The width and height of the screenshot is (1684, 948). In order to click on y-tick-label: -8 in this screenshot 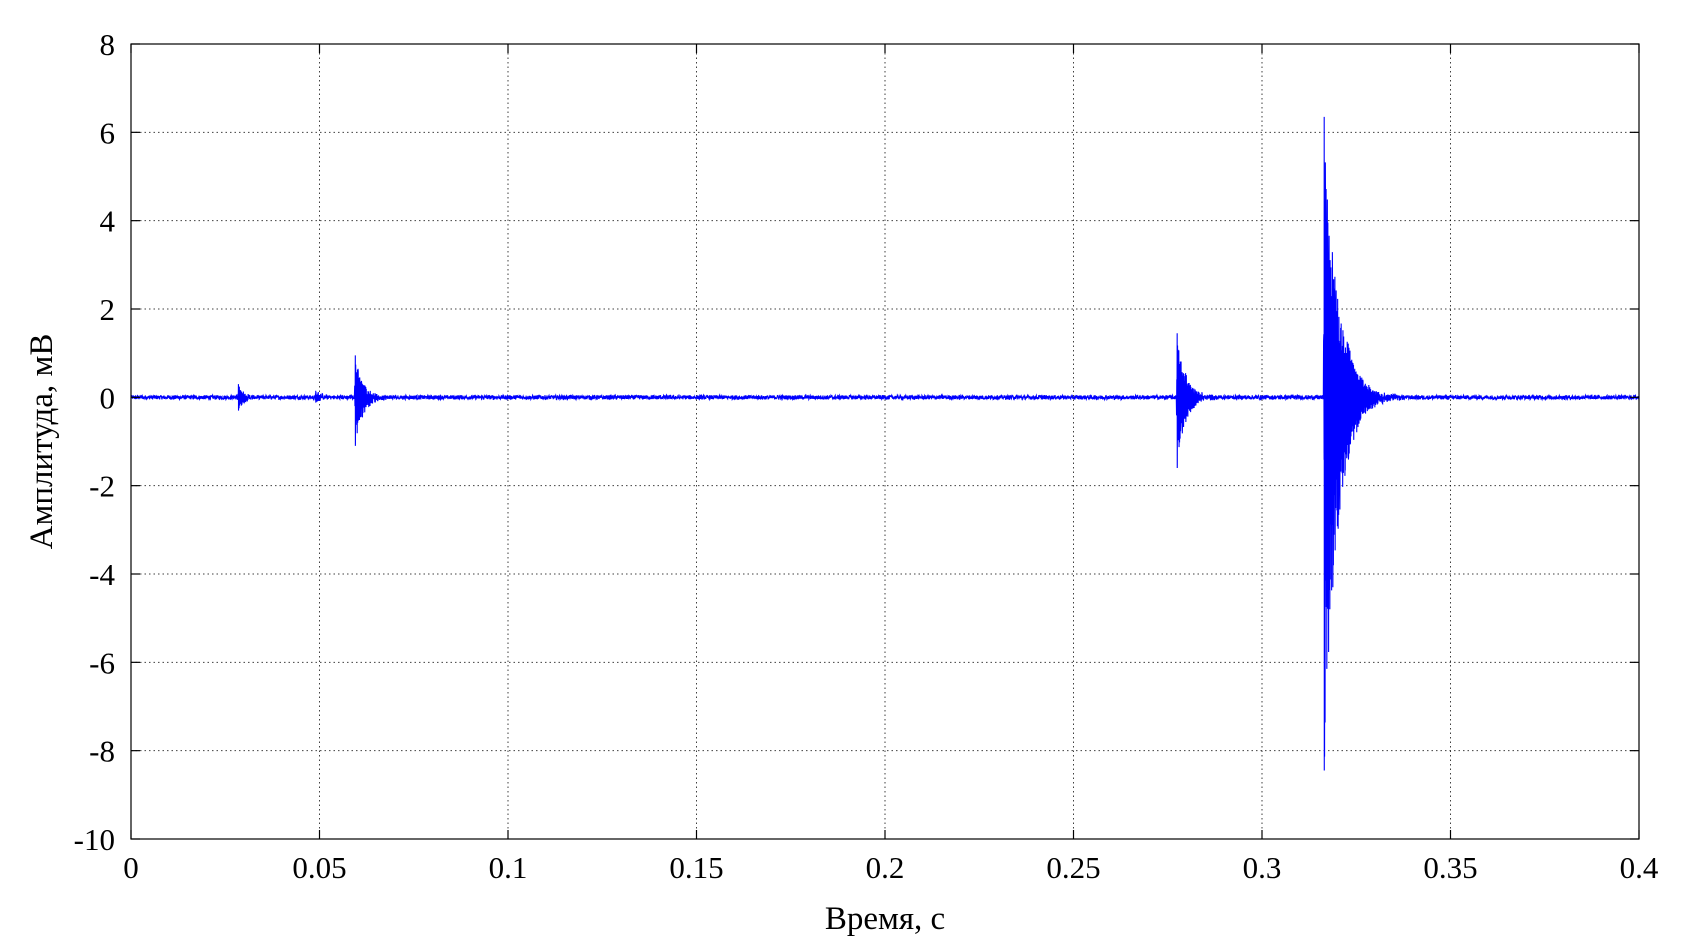, I will do `click(102, 751)`.